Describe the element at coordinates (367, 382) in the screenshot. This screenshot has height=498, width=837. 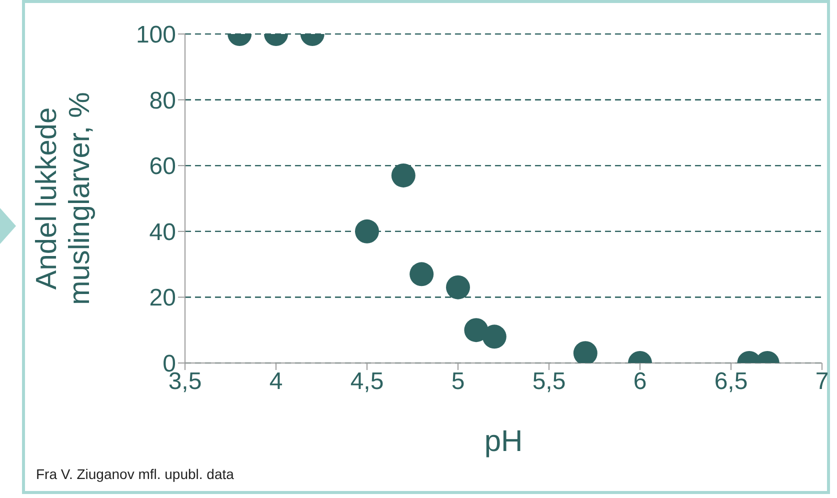
I see `x-tick-label: 4,5` at that location.